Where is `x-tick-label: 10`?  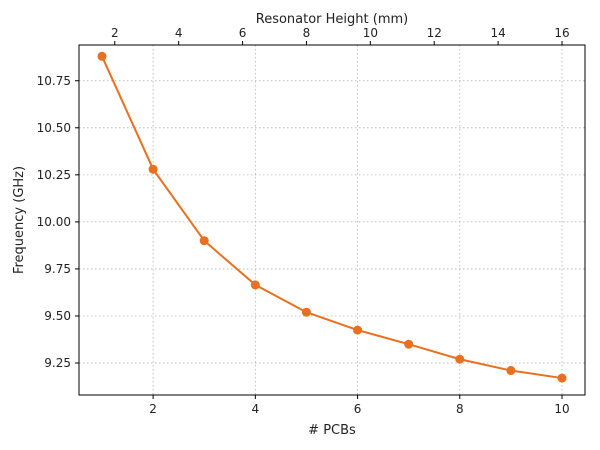 x-tick-label: 10 is located at coordinates (561, 409).